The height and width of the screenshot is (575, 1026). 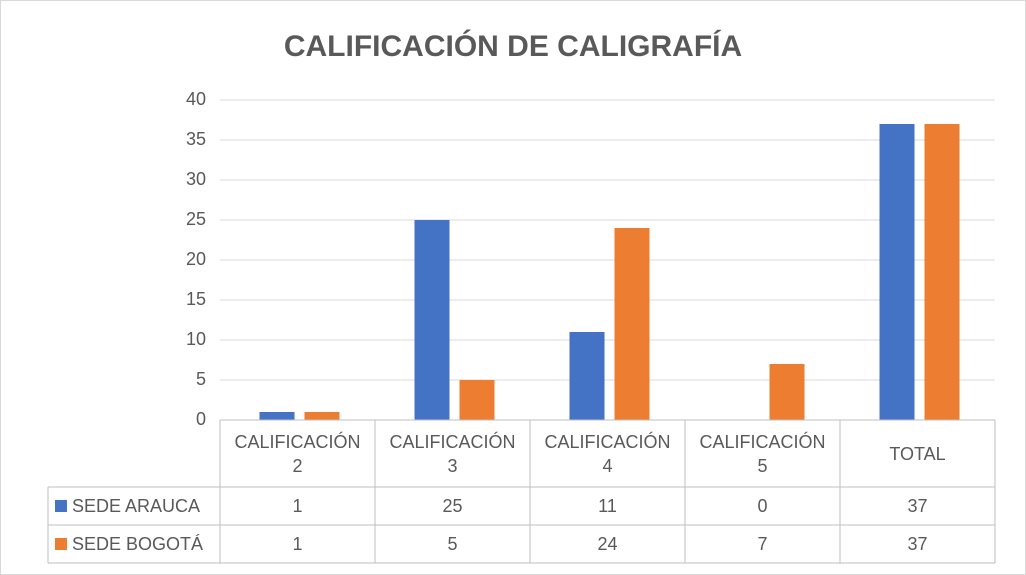 I want to click on y-tick-label: 30, so click(x=196, y=179).